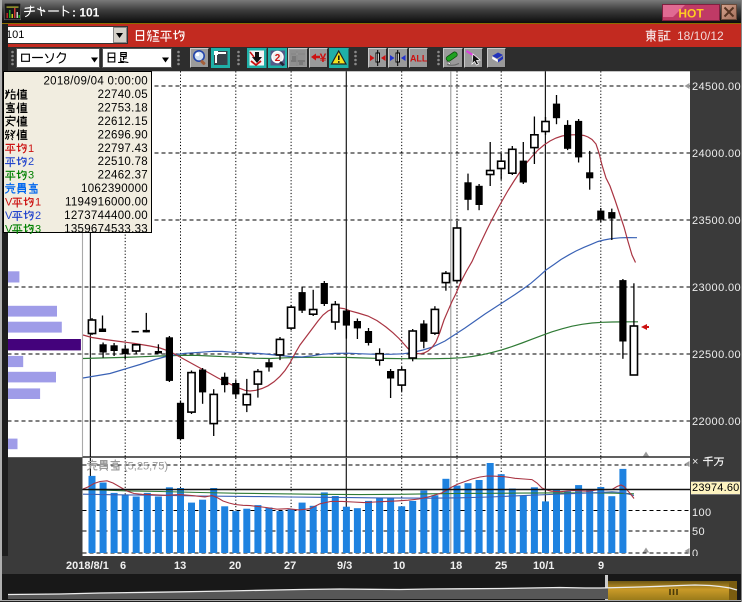 Image resolution: width=742 pixels, height=602 pixels. Describe the element at coordinates (106, 202) in the screenshot. I see `svg-text: 1194916000.00` at that location.